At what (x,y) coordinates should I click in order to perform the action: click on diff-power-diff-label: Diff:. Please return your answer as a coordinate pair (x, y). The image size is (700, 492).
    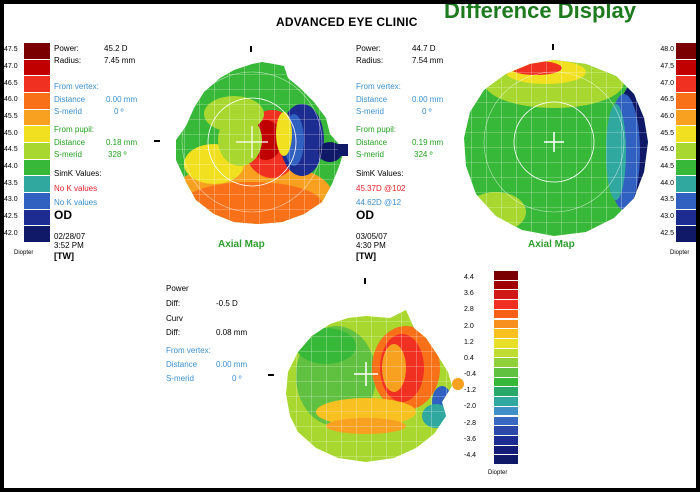
    Looking at the image, I should click on (173, 303).